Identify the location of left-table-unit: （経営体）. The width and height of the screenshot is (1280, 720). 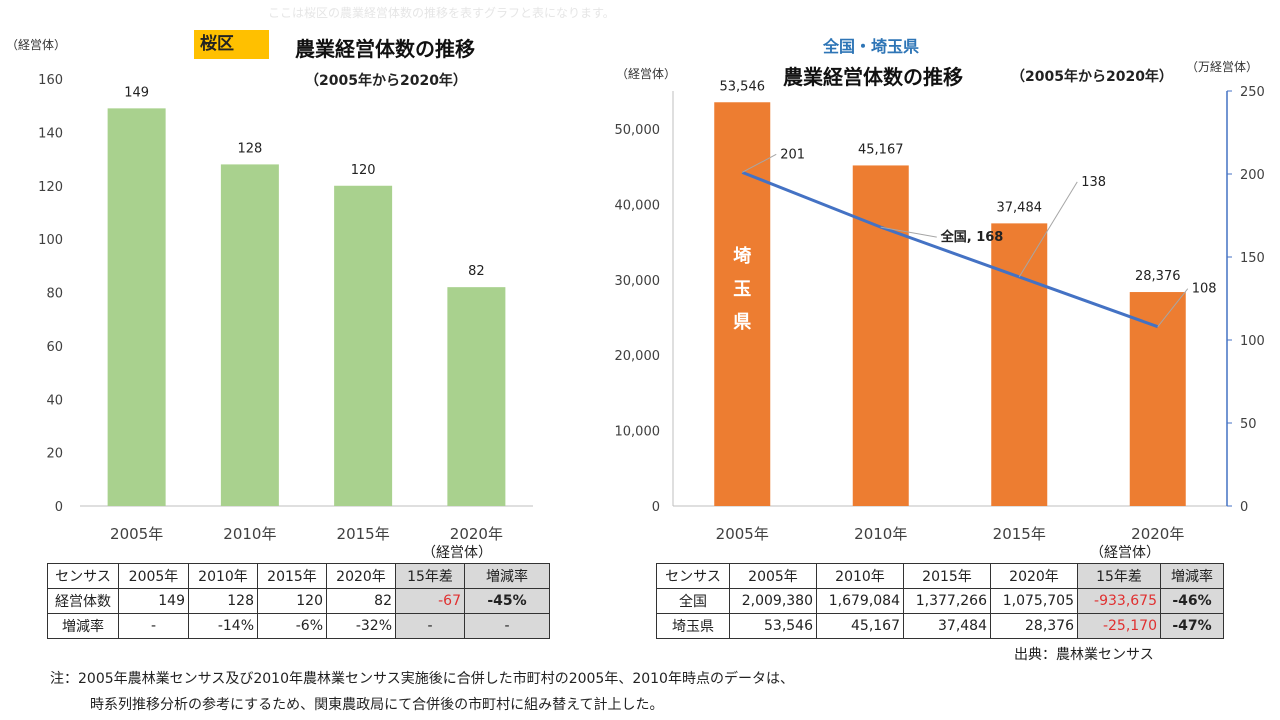
(457, 553).